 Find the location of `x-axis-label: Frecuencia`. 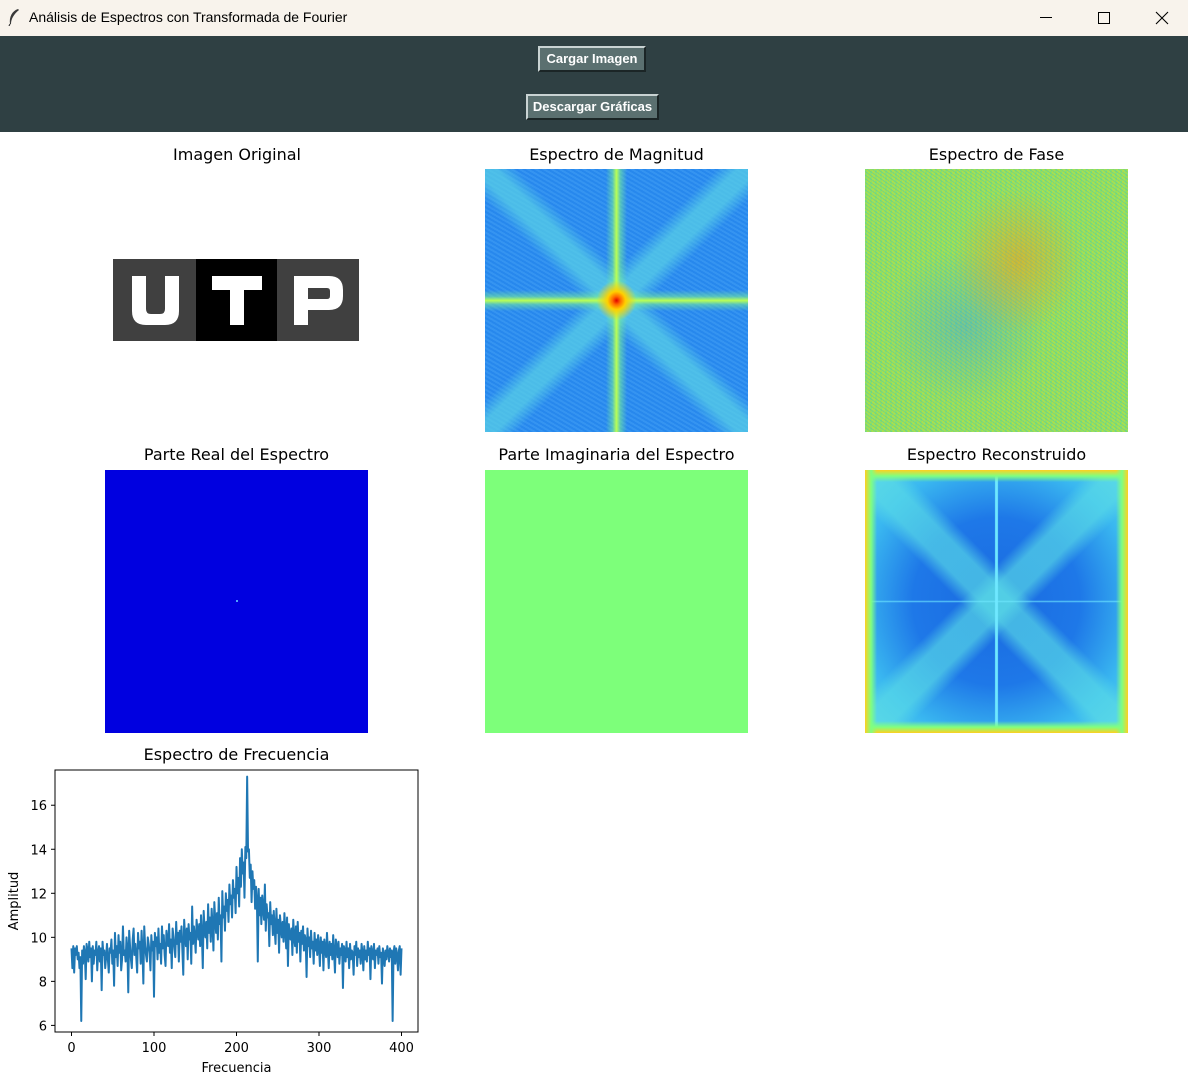

x-axis-label: Frecuencia is located at coordinates (237, 1068).